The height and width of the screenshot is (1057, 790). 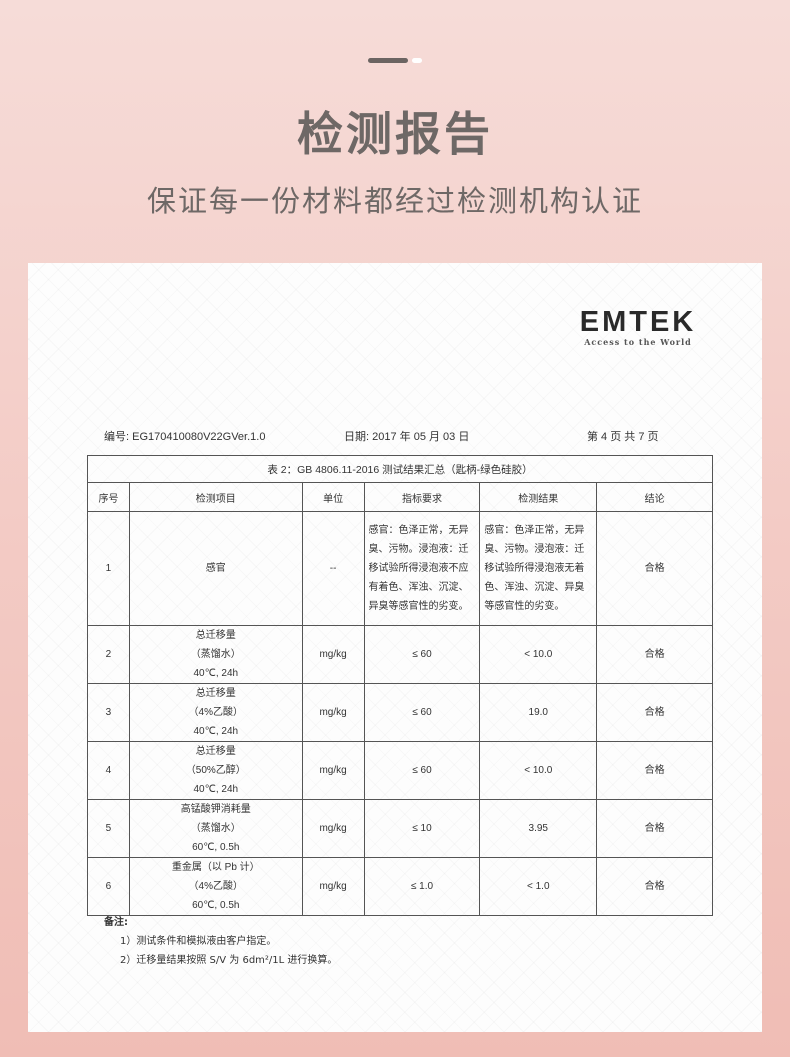 I want to click on page-number: 第 4 页 共 7 页, so click(x=623, y=437).